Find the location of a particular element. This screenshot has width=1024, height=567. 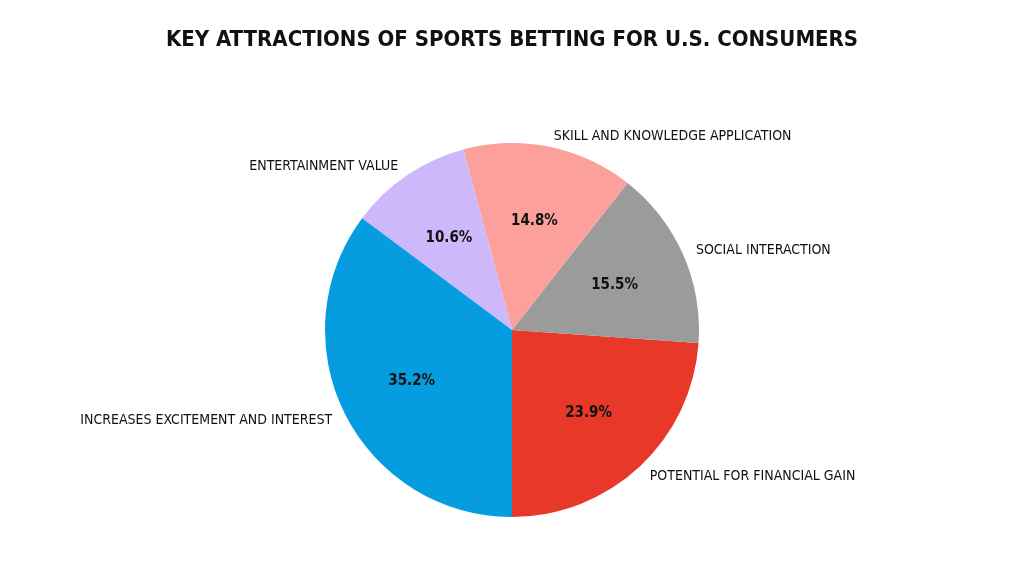

data-label: 35.2% is located at coordinates (412, 380).